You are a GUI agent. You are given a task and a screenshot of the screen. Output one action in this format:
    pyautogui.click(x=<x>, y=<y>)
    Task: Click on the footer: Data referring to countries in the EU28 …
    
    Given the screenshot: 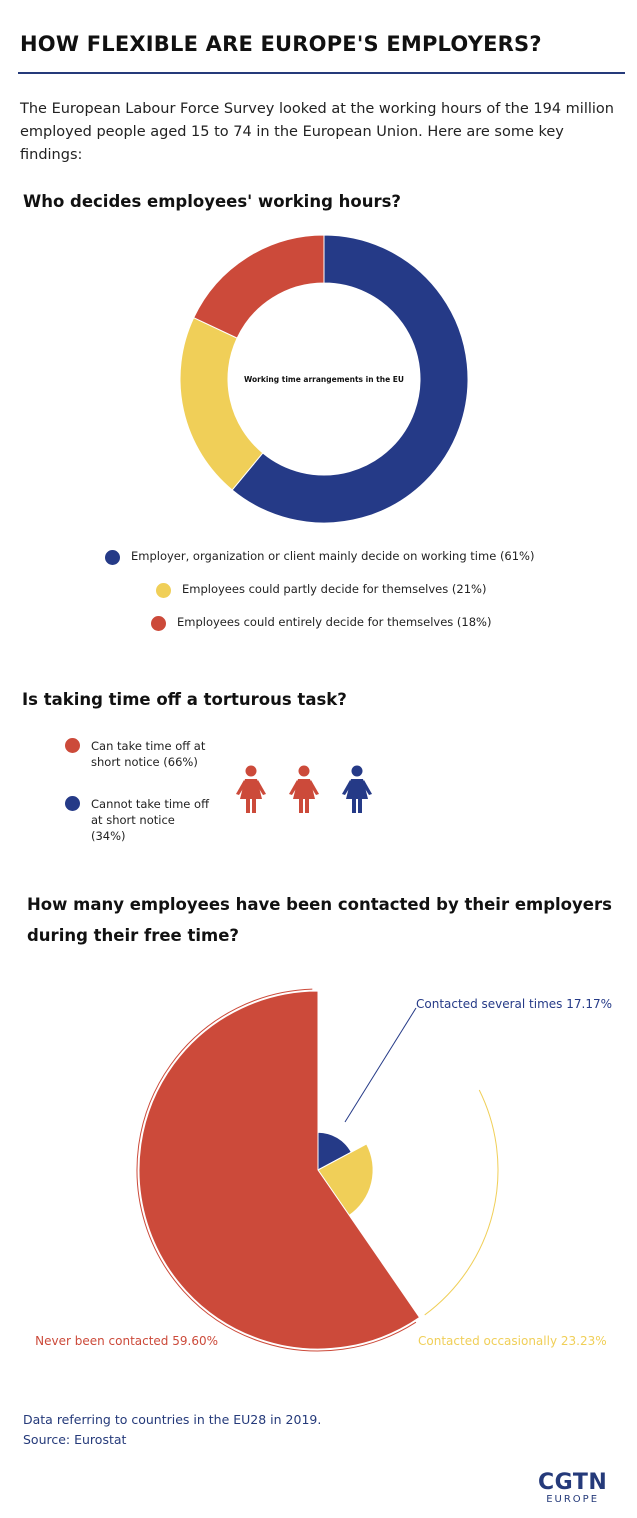 What is the action you would take?
    pyautogui.click(x=172, y=1430)
    